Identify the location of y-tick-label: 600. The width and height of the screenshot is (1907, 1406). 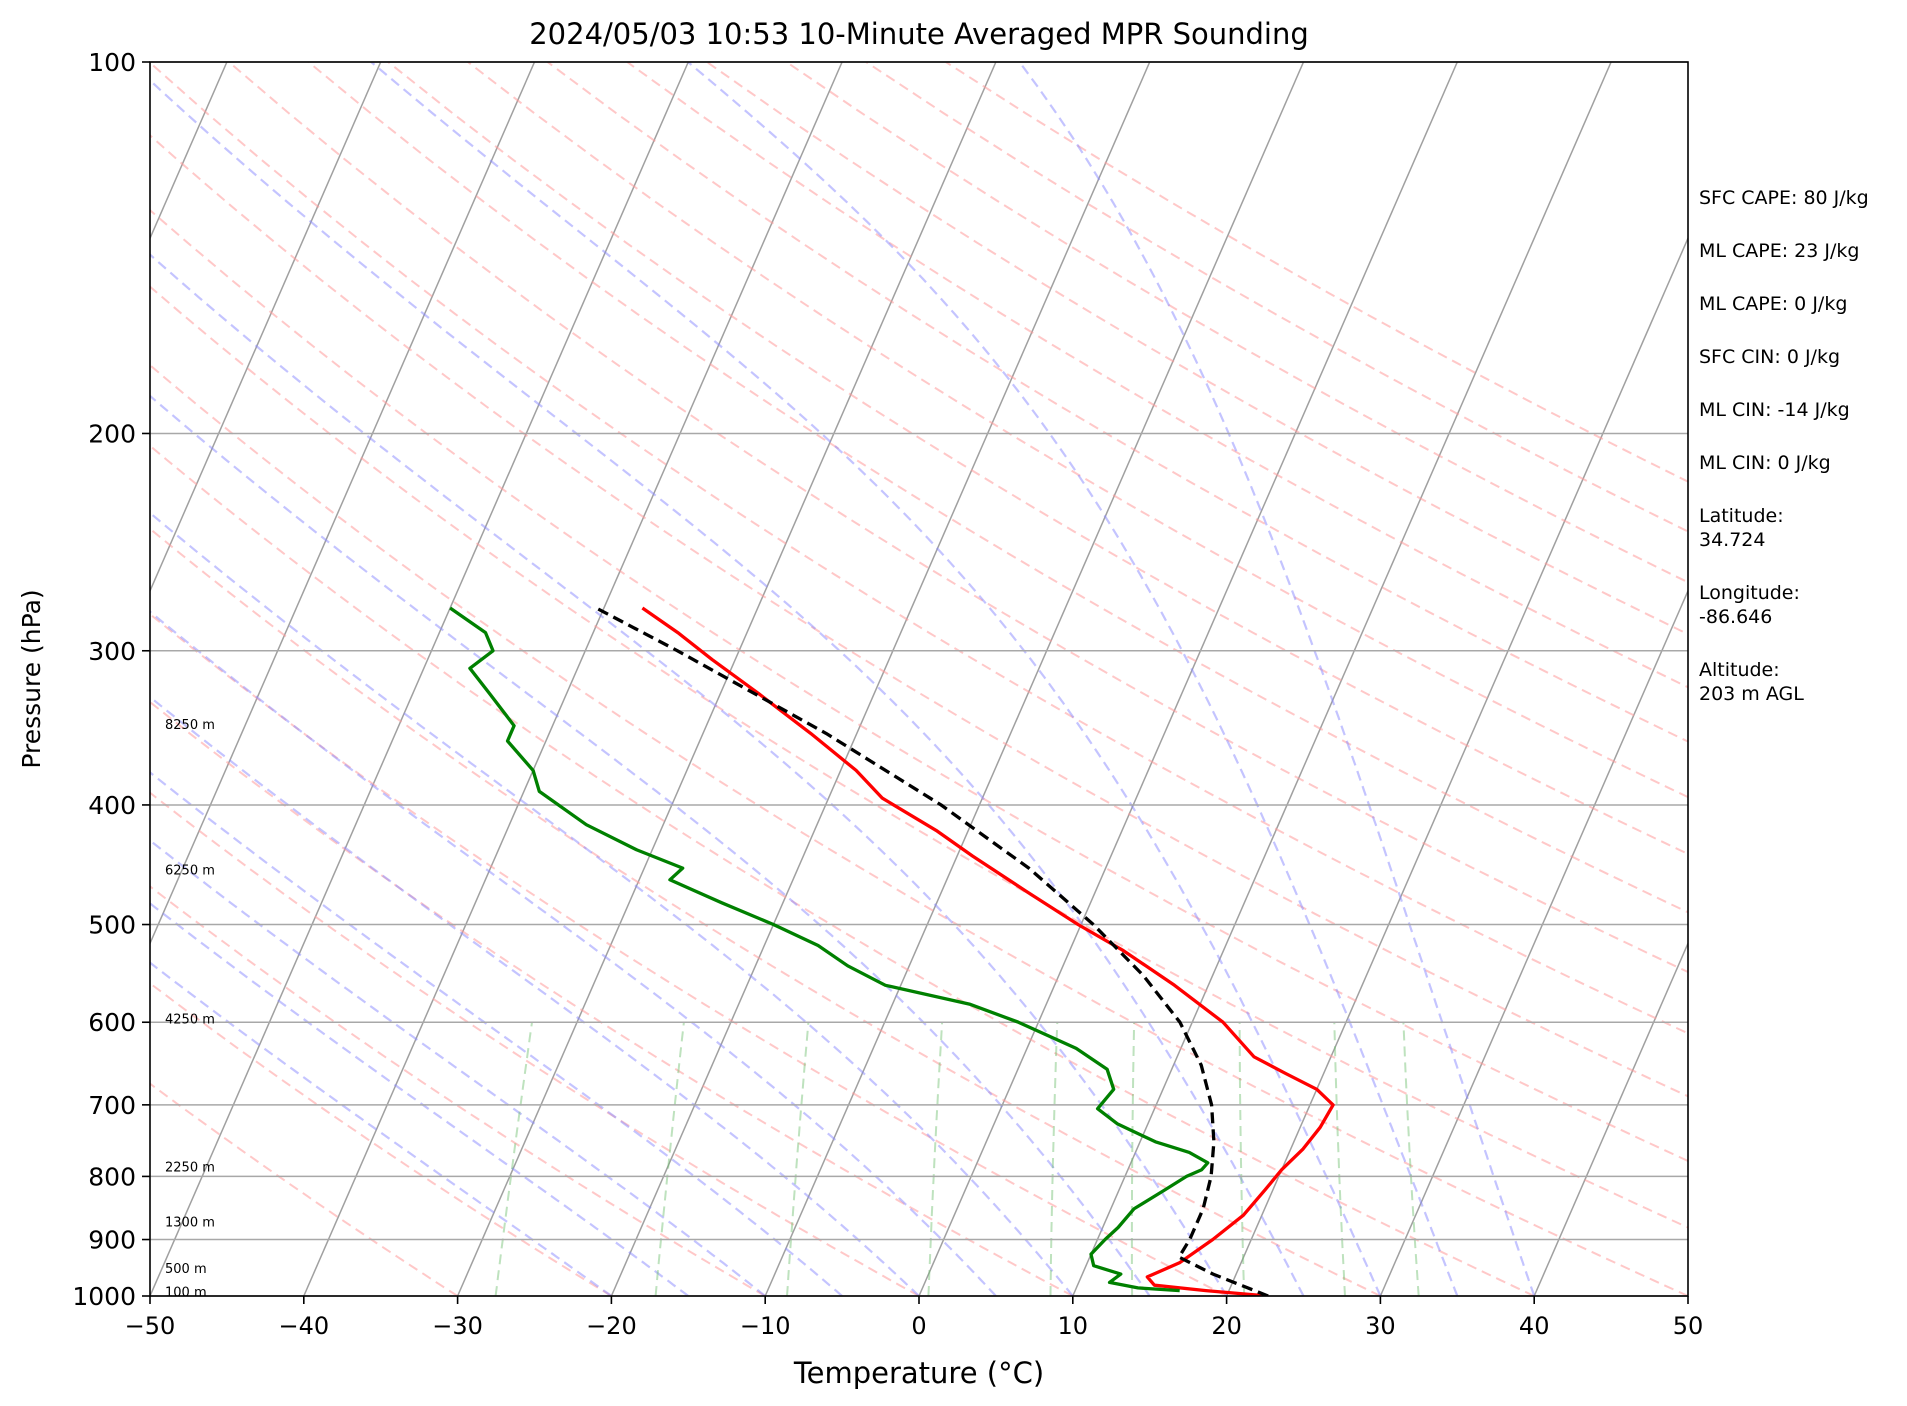
(112, 1022).